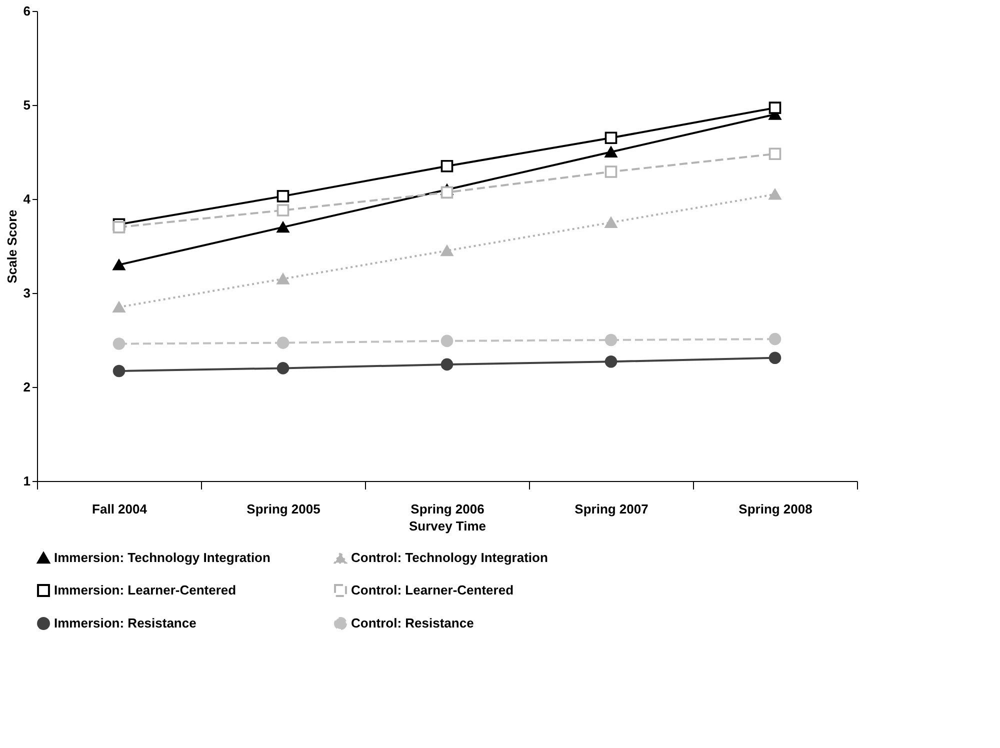  Describe the element at coordinates (447, 526) in the screenshot. I see `x-axis-title: Survey Time` at that location.